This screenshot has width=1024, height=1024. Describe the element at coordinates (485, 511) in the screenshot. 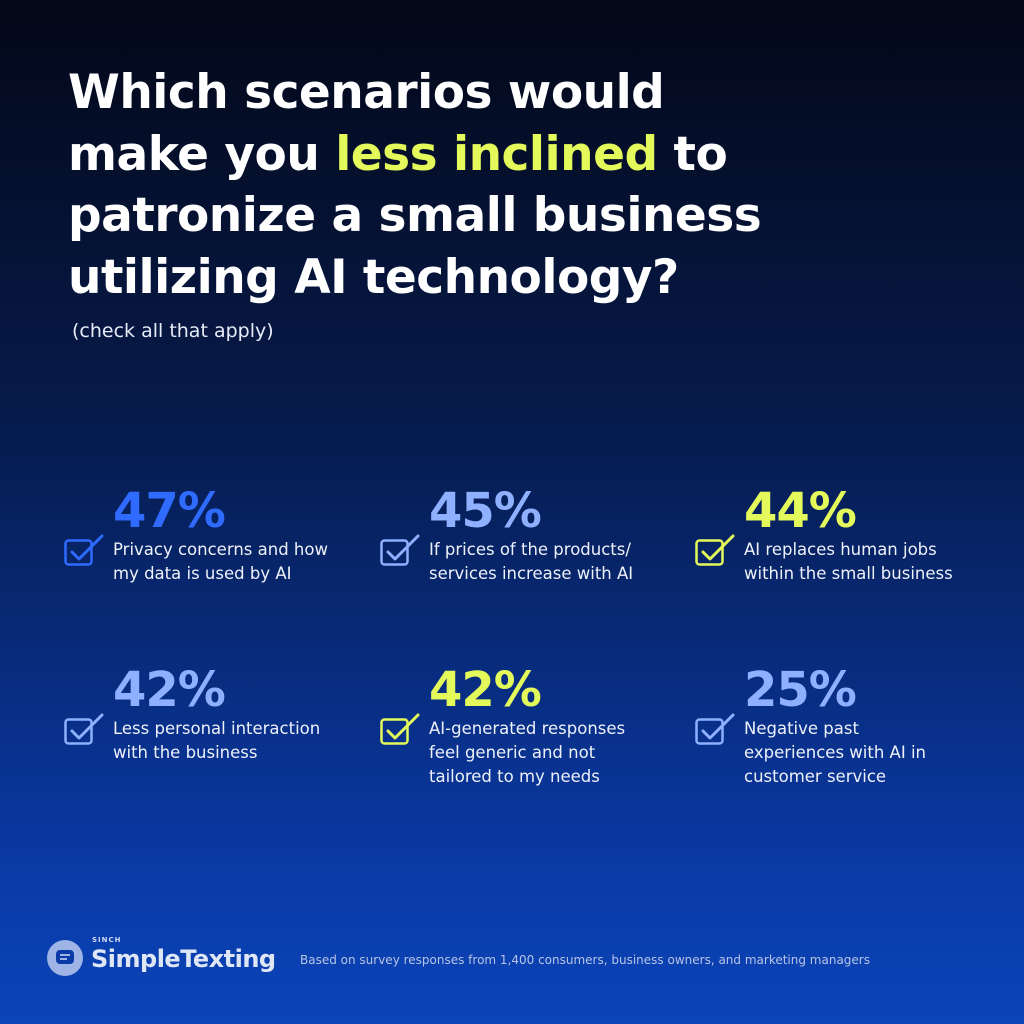

I see `percent: 45%` at that location.